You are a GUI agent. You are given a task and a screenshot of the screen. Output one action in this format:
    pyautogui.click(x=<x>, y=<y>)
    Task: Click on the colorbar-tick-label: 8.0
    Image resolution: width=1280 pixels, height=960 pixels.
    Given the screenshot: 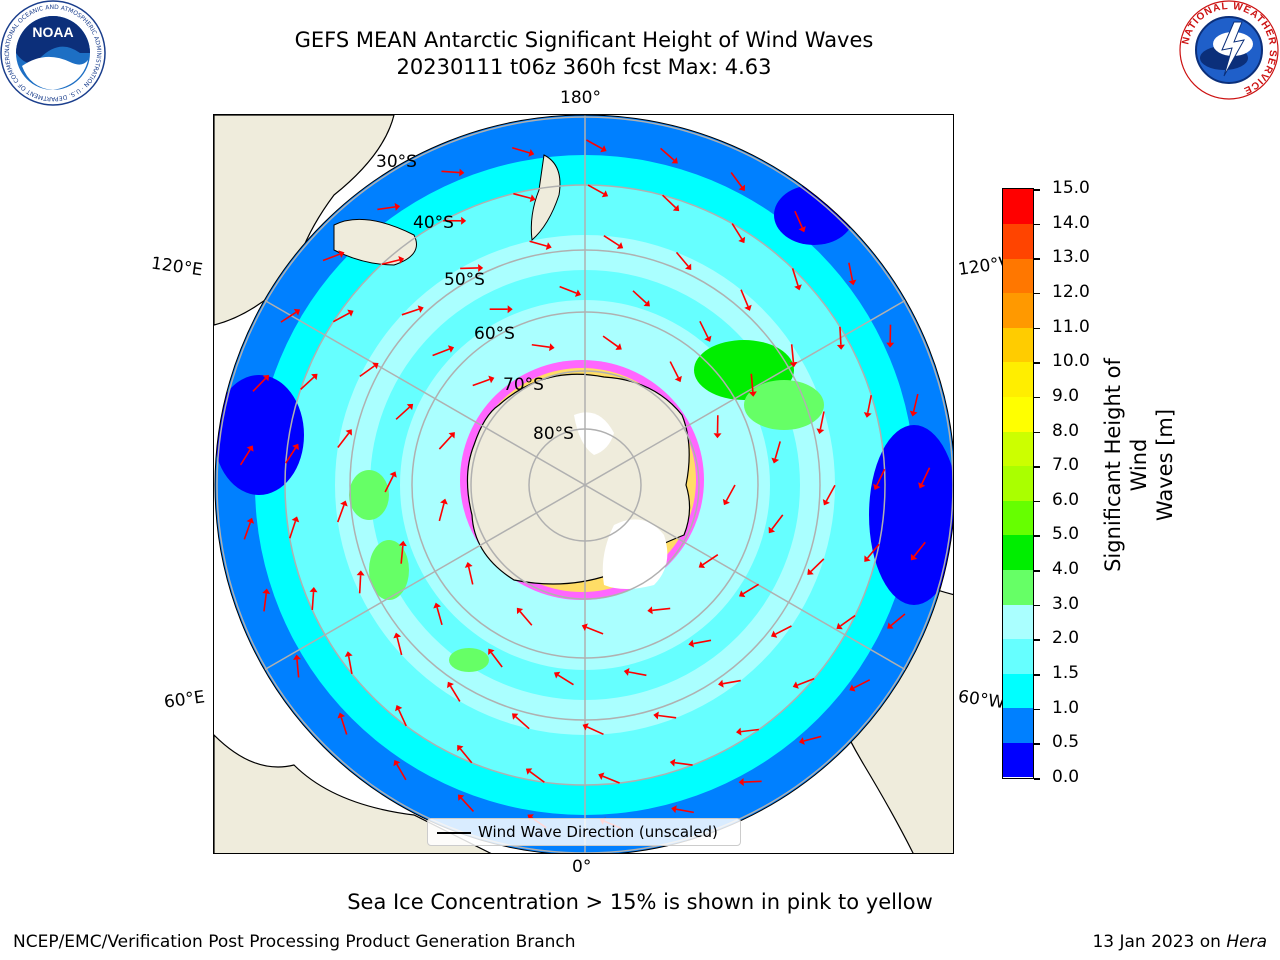 What is the action you would take?
    pyautogui.click(x=1066, y=430)
    